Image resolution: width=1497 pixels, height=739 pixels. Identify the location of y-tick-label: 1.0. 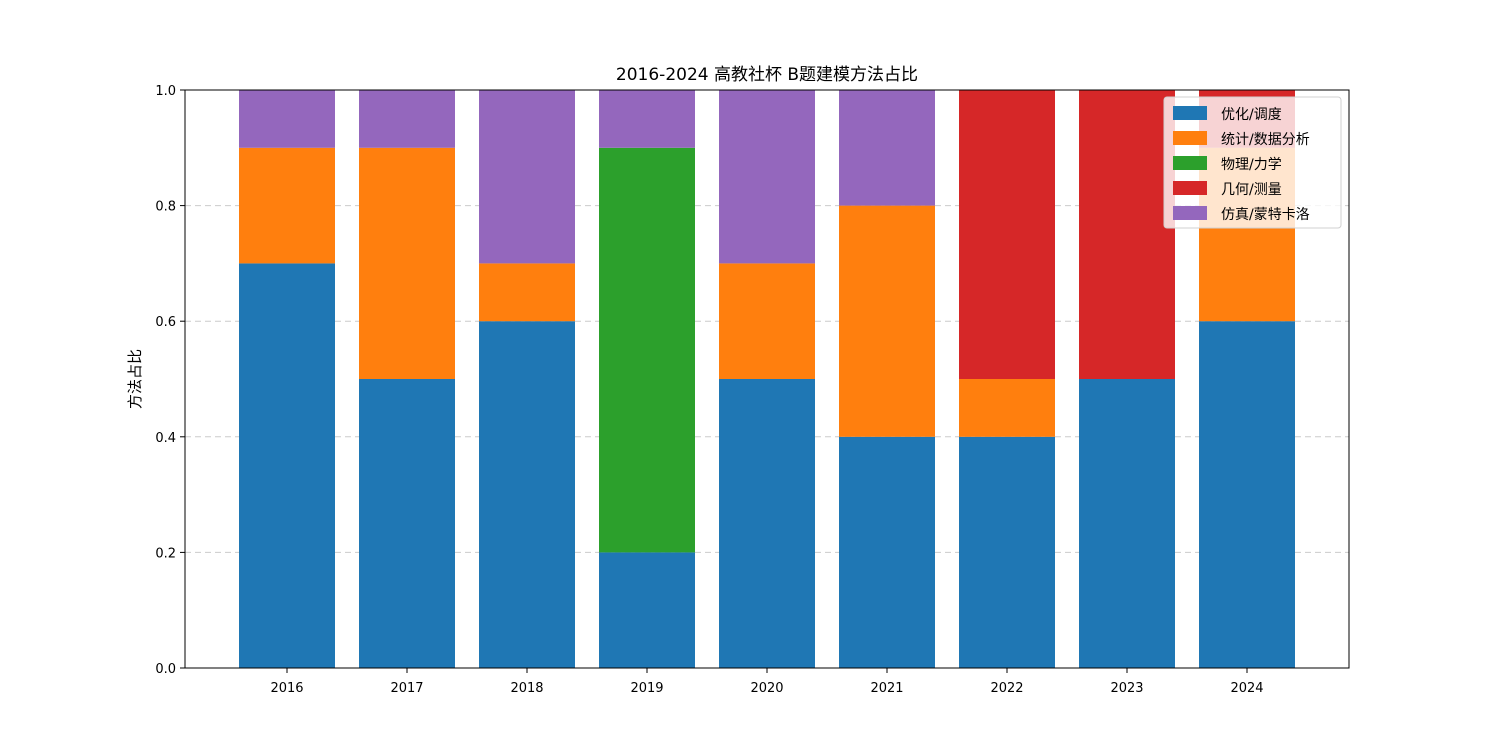
(165, 91).